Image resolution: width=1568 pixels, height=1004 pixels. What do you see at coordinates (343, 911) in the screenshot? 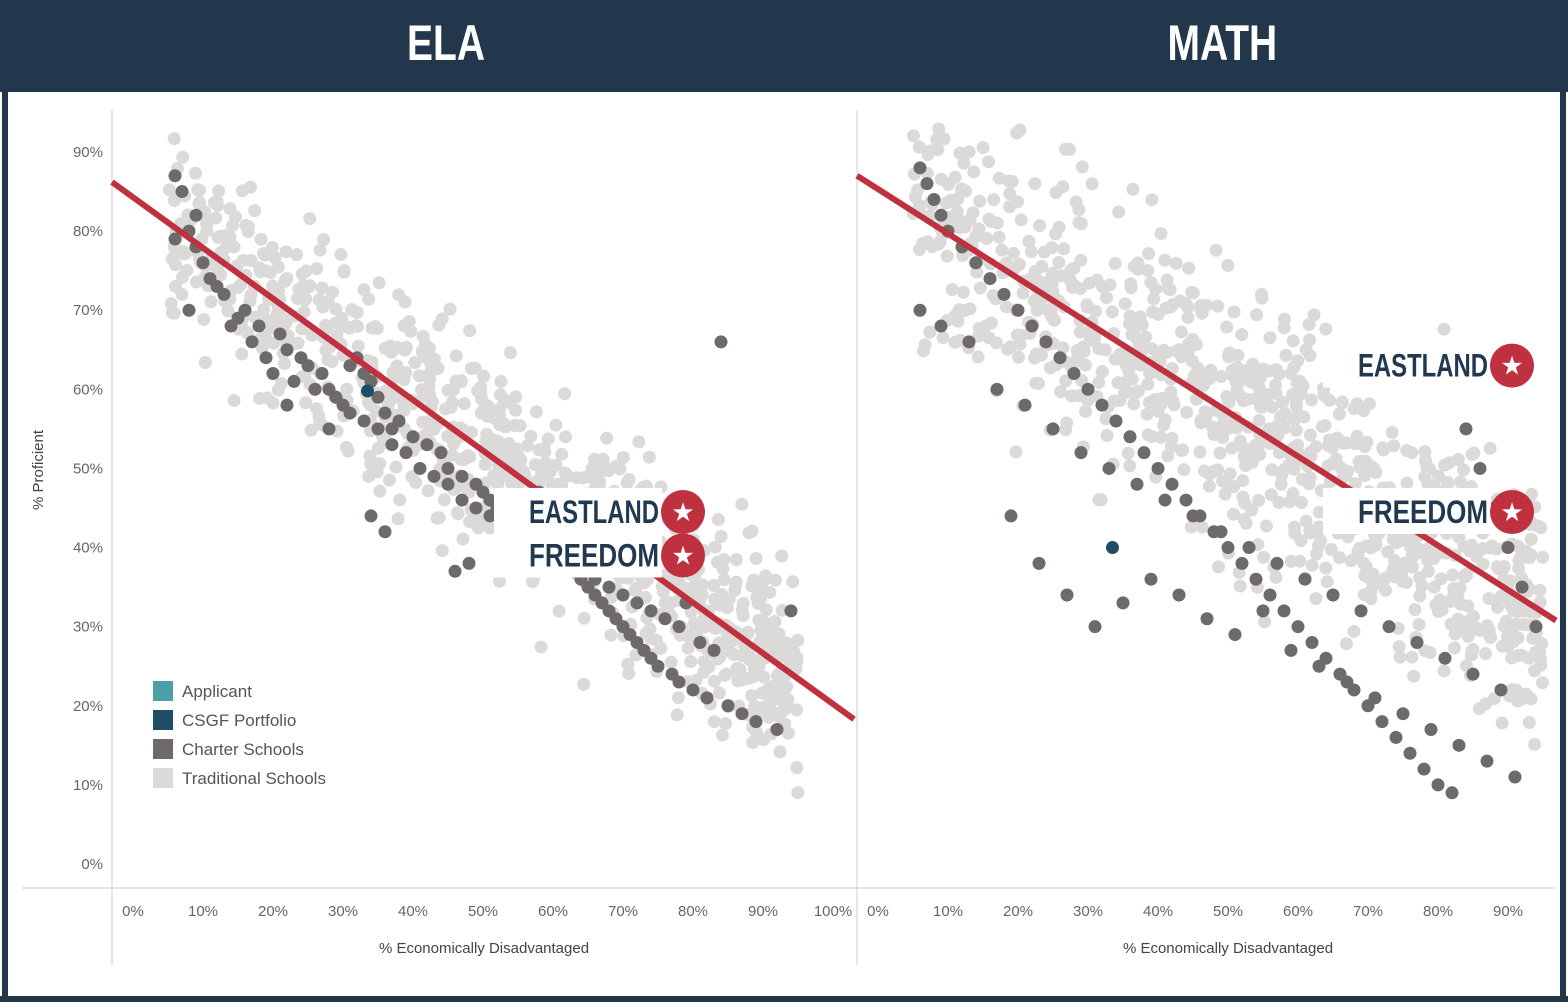
I see `ela-x-tick-label: 30%` at bounding box center [343, 911].